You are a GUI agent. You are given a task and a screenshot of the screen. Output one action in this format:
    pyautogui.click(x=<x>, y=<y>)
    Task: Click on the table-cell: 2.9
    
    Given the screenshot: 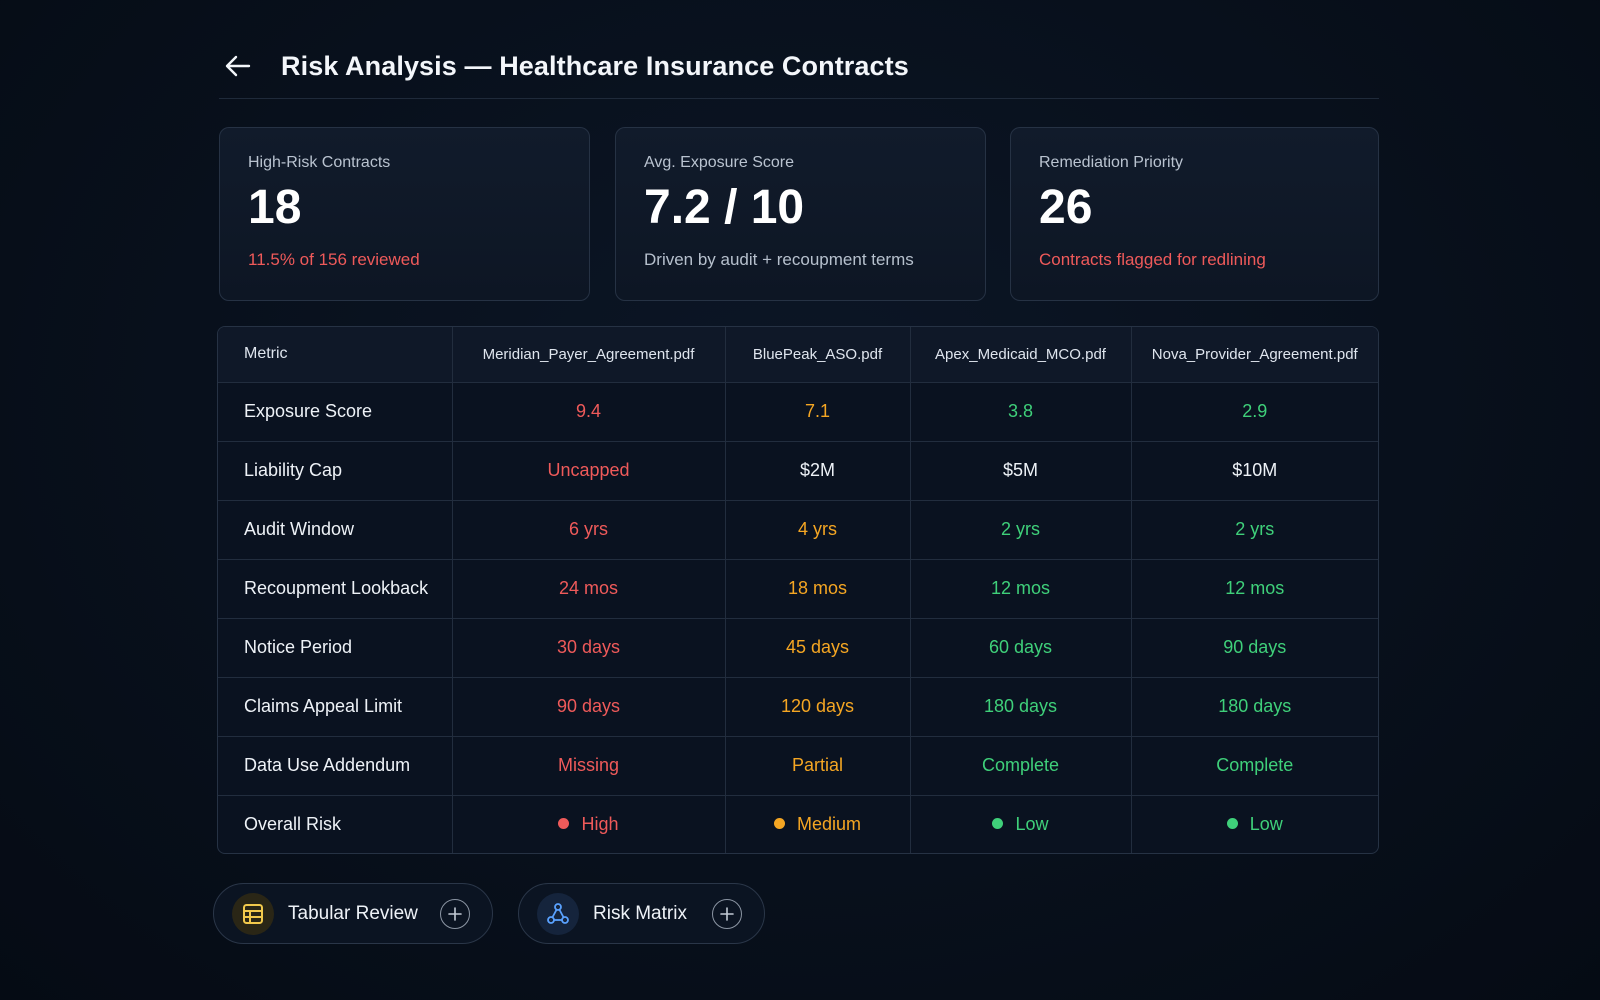 What is the action you would take?
    pyautogui.click(x=1254, y=412)
    